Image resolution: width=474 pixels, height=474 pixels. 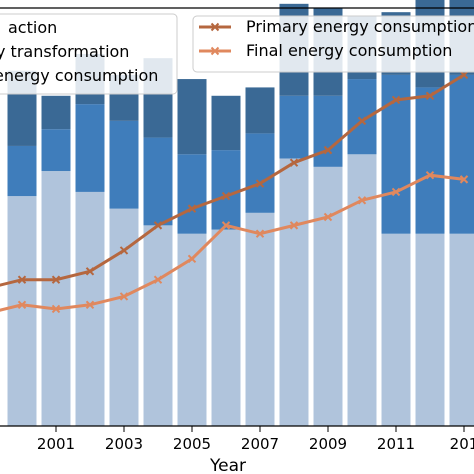 What do you see at coordinates (56, 444) in the screenshot?
I see `x-tick-label-2001: 2001` at bounding box center [56, 444].